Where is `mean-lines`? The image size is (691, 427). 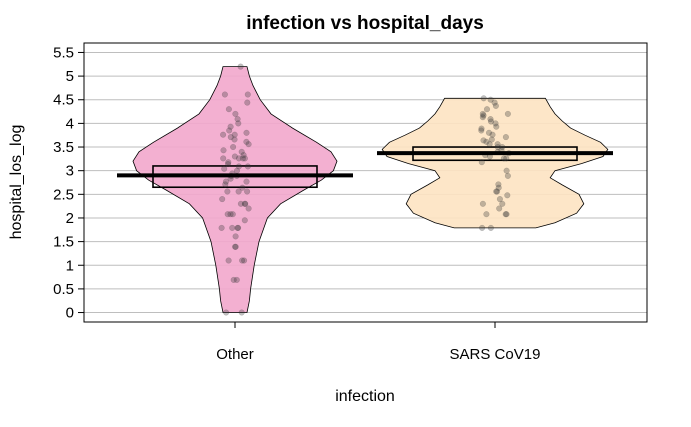
mean-lines is located at coordinates (365, 164).